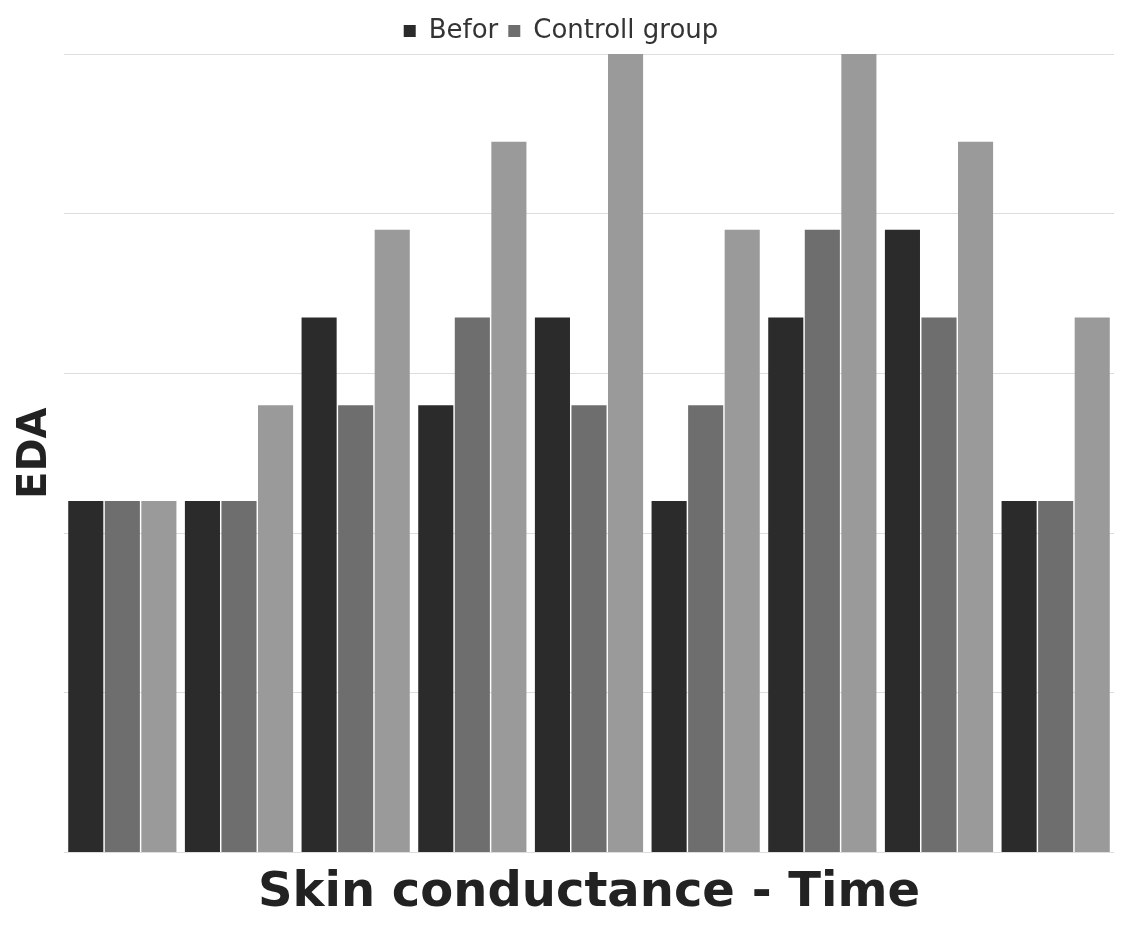 The height and width of the screenshot is (934, 1122). Describe the element at coordinates (589, 888) in the screenshot. I see `x-axis-title: Skin conductance - Time` at that location.